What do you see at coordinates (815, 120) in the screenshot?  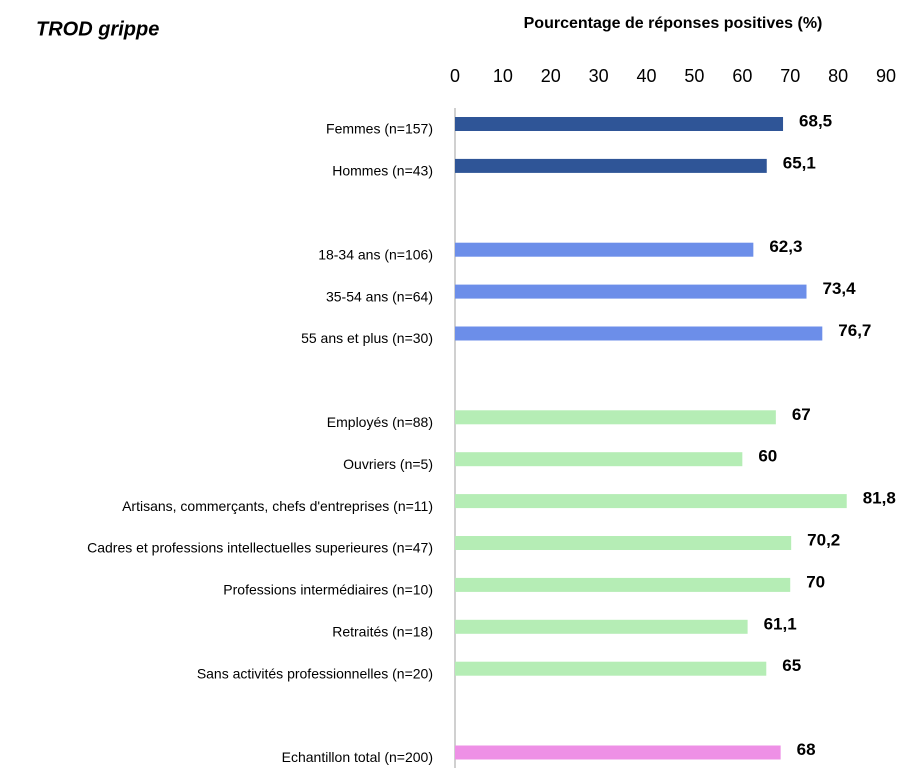 I see `value-label: 68,5` at bounding box center [815, 120].